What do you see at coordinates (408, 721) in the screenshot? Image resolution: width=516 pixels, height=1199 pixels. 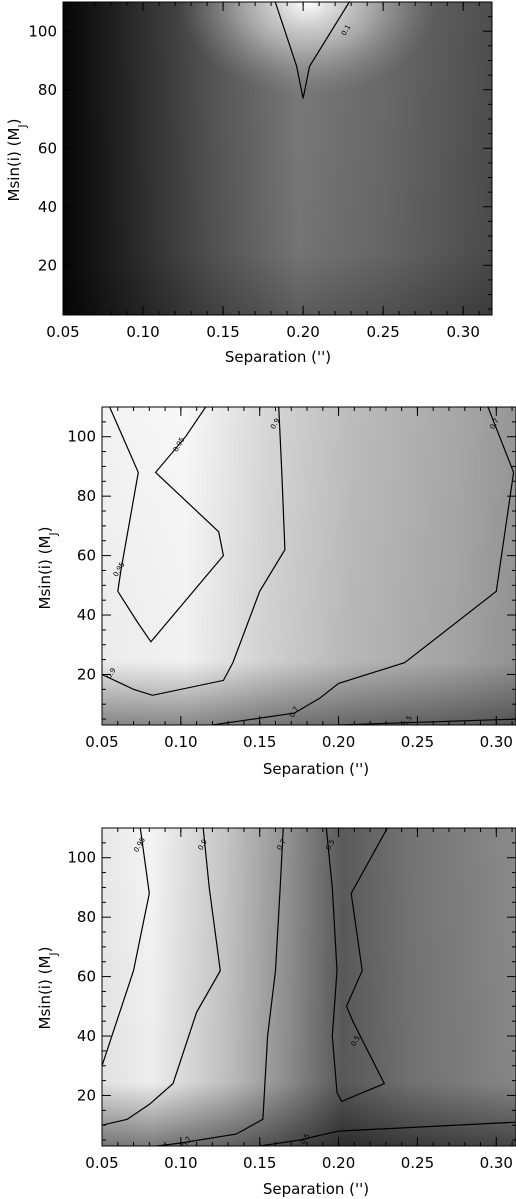 I see `contour-label: 0.5` at bounding box center [408, 721].